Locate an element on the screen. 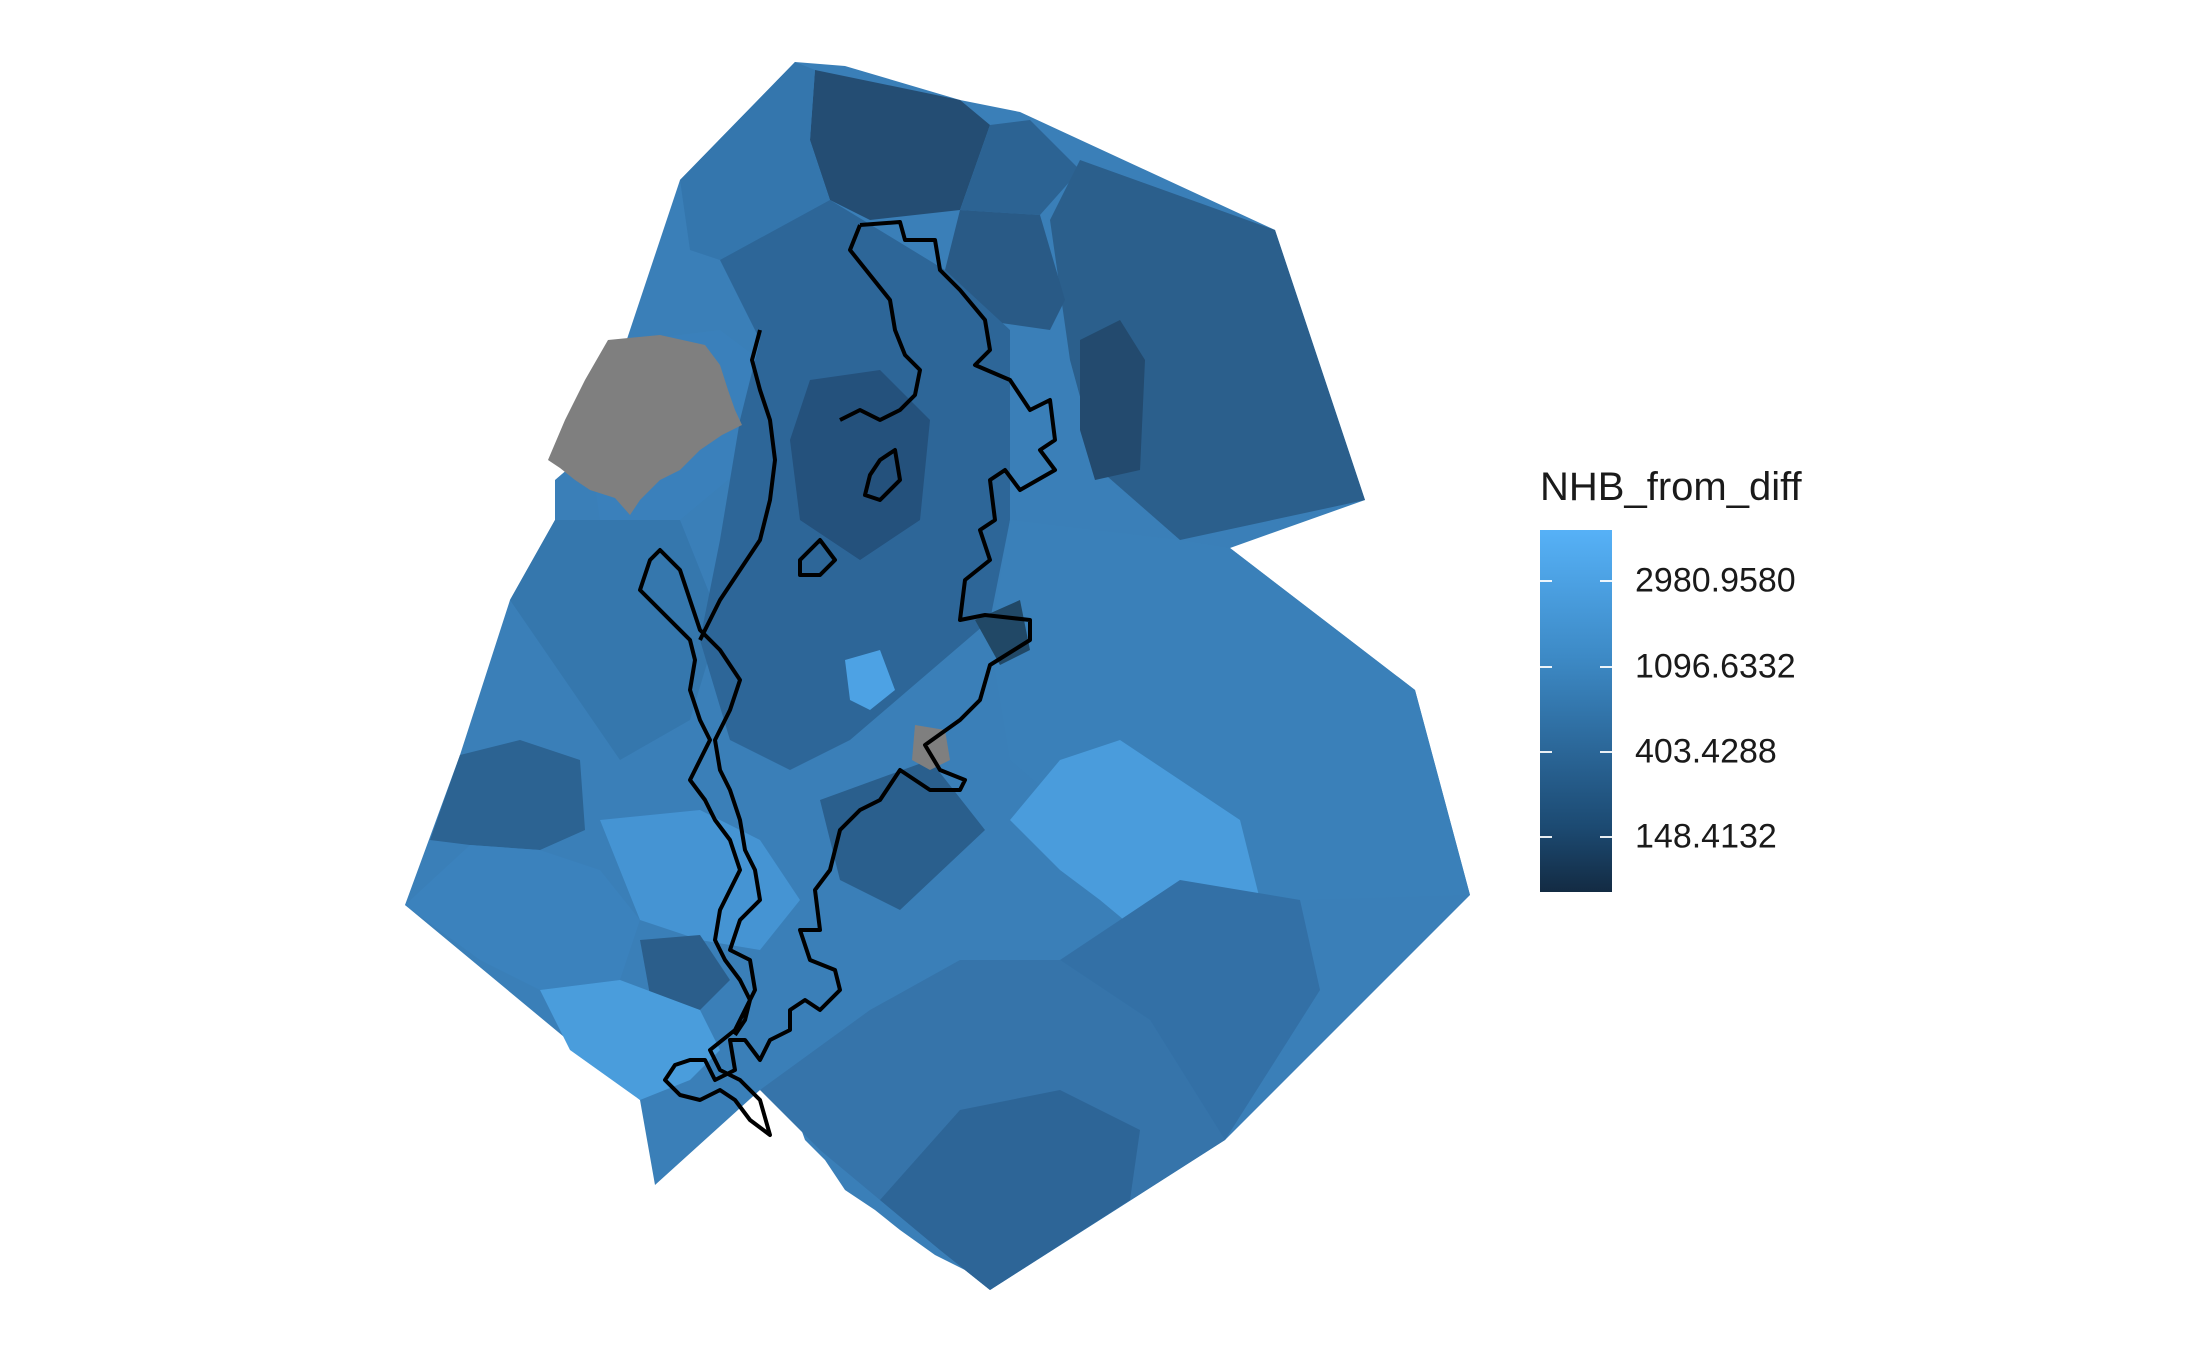  tract-north-mid is located at coordinates (1020, 167).